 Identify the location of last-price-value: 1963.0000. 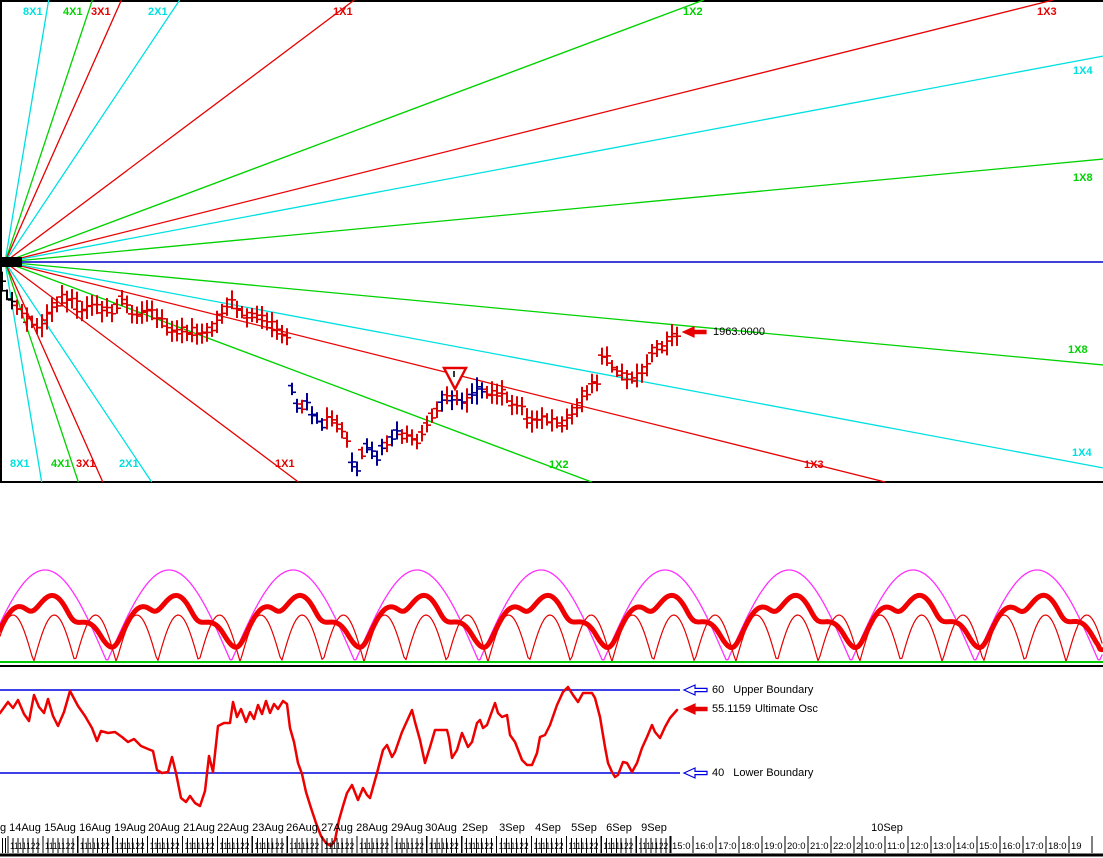
(739, 332).